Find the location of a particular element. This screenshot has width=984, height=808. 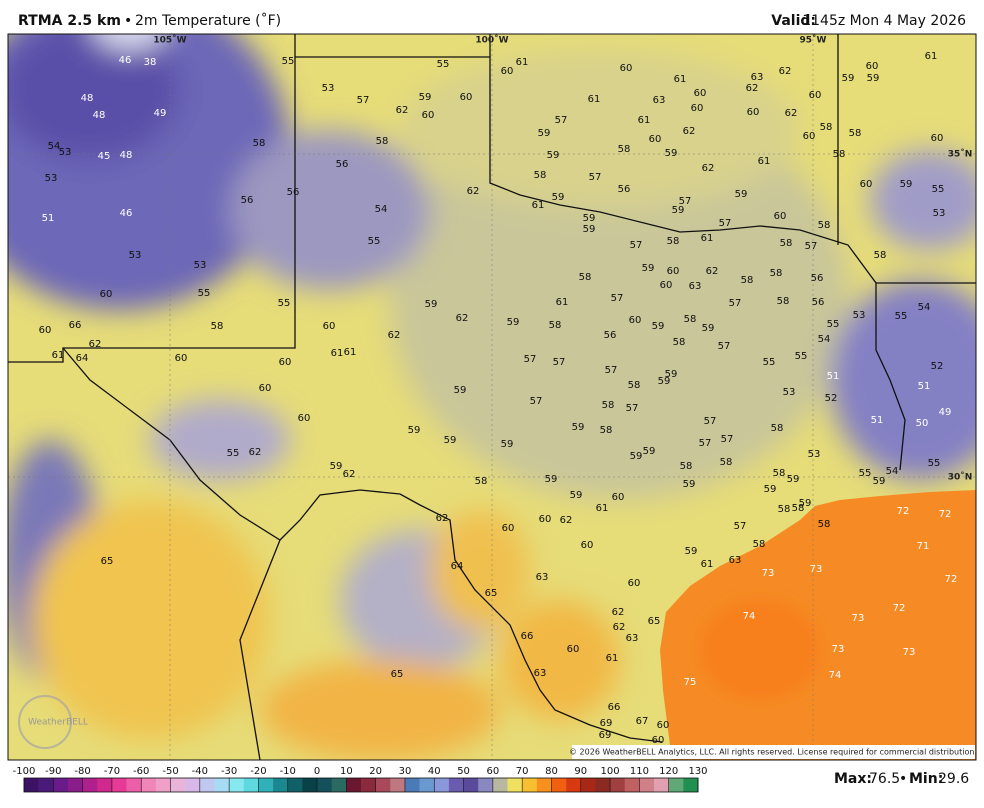

title: RTMA 2.5 km is located at coordinates (69, 21).